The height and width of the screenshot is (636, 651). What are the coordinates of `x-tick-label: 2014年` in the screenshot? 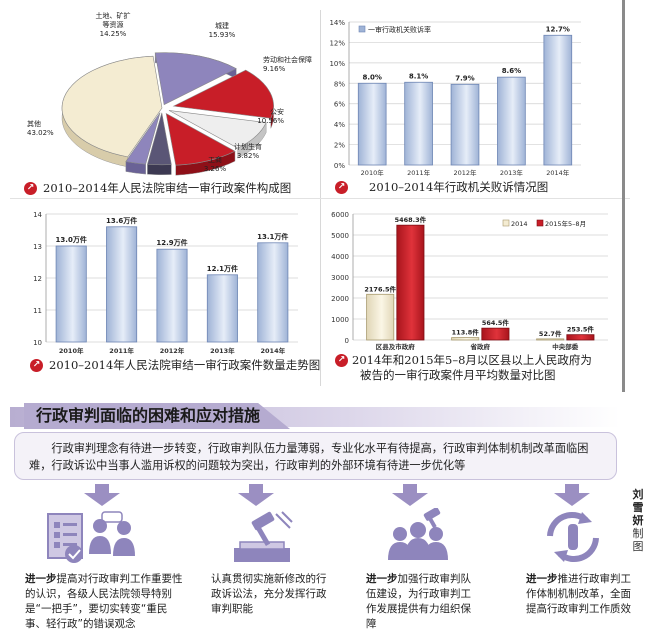 It's located at (273, 350).